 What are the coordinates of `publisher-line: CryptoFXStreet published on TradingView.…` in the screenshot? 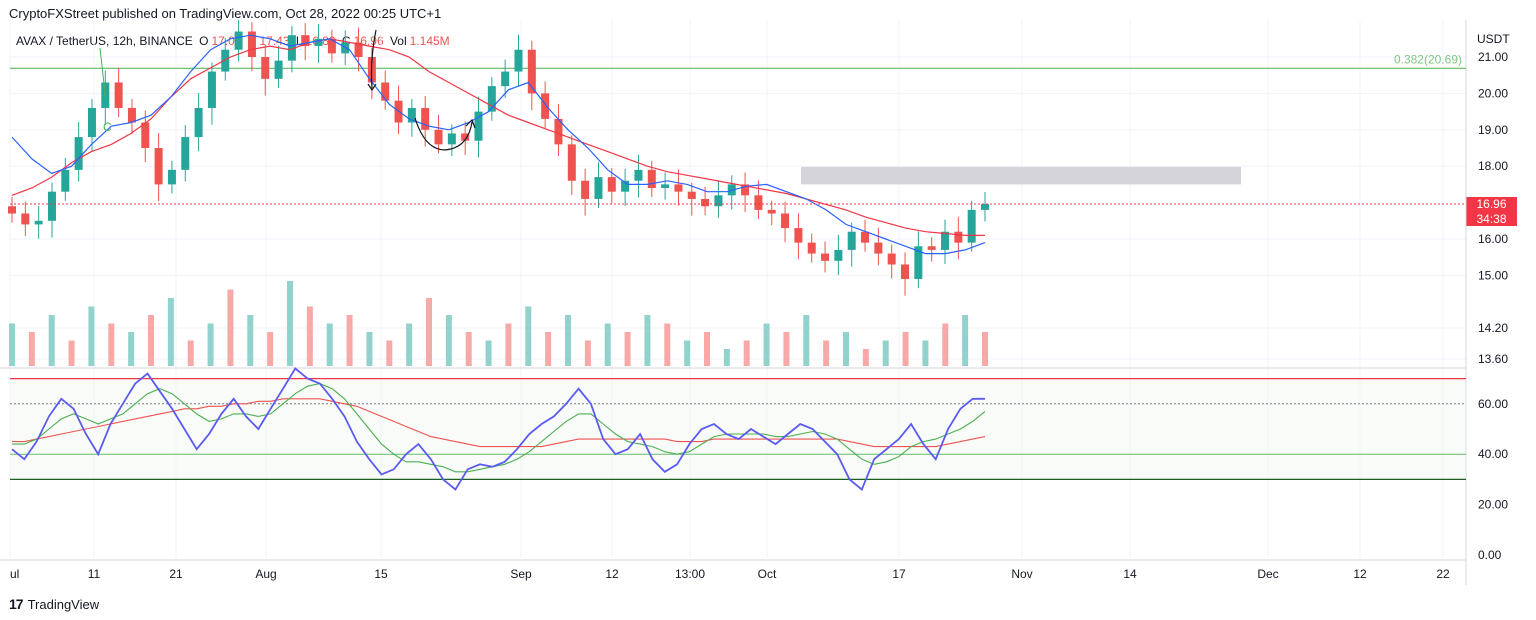 It's located at (225, 13).